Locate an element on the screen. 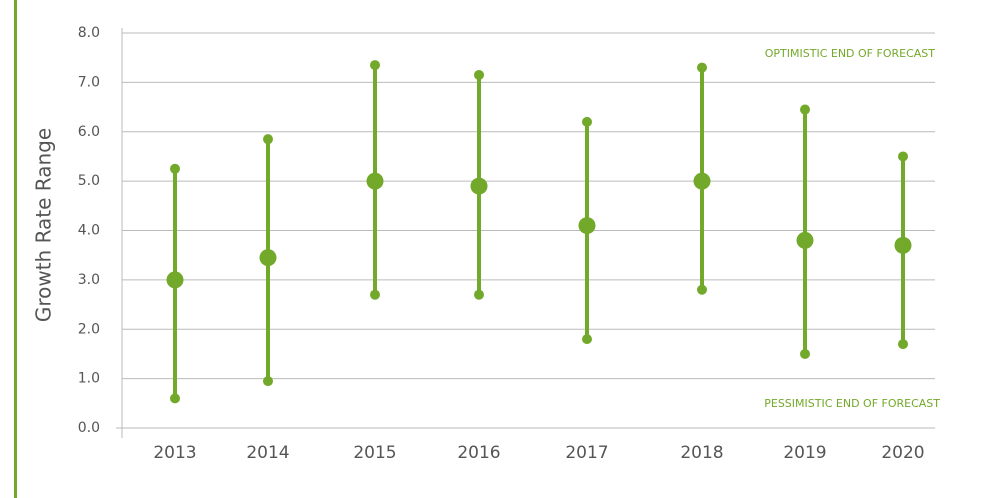  y-tick-label: 1.0 is located at coordinates (89, 379).